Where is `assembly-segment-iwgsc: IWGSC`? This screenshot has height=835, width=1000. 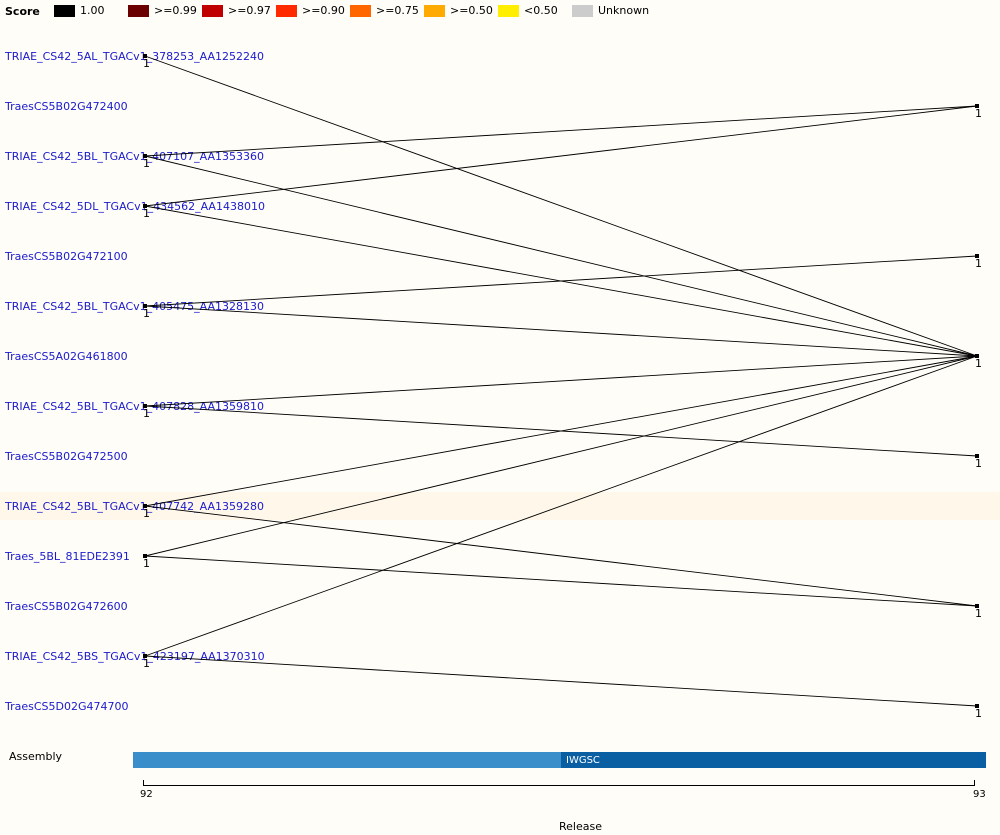
assembly-segment-iwgsc: IWGSC is located at coordinates (773, 760).